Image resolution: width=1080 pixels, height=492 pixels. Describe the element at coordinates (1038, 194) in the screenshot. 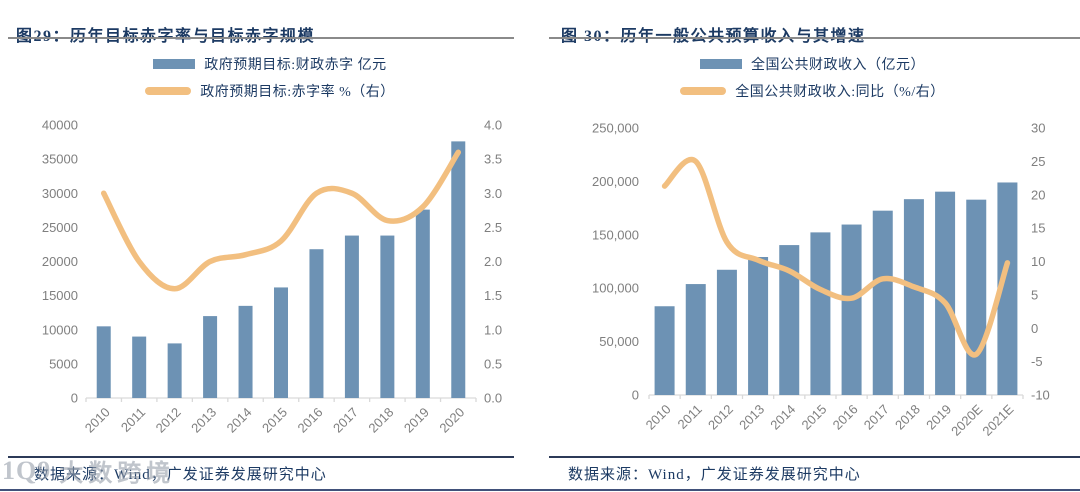

I see `svg-text: 20` at that location.